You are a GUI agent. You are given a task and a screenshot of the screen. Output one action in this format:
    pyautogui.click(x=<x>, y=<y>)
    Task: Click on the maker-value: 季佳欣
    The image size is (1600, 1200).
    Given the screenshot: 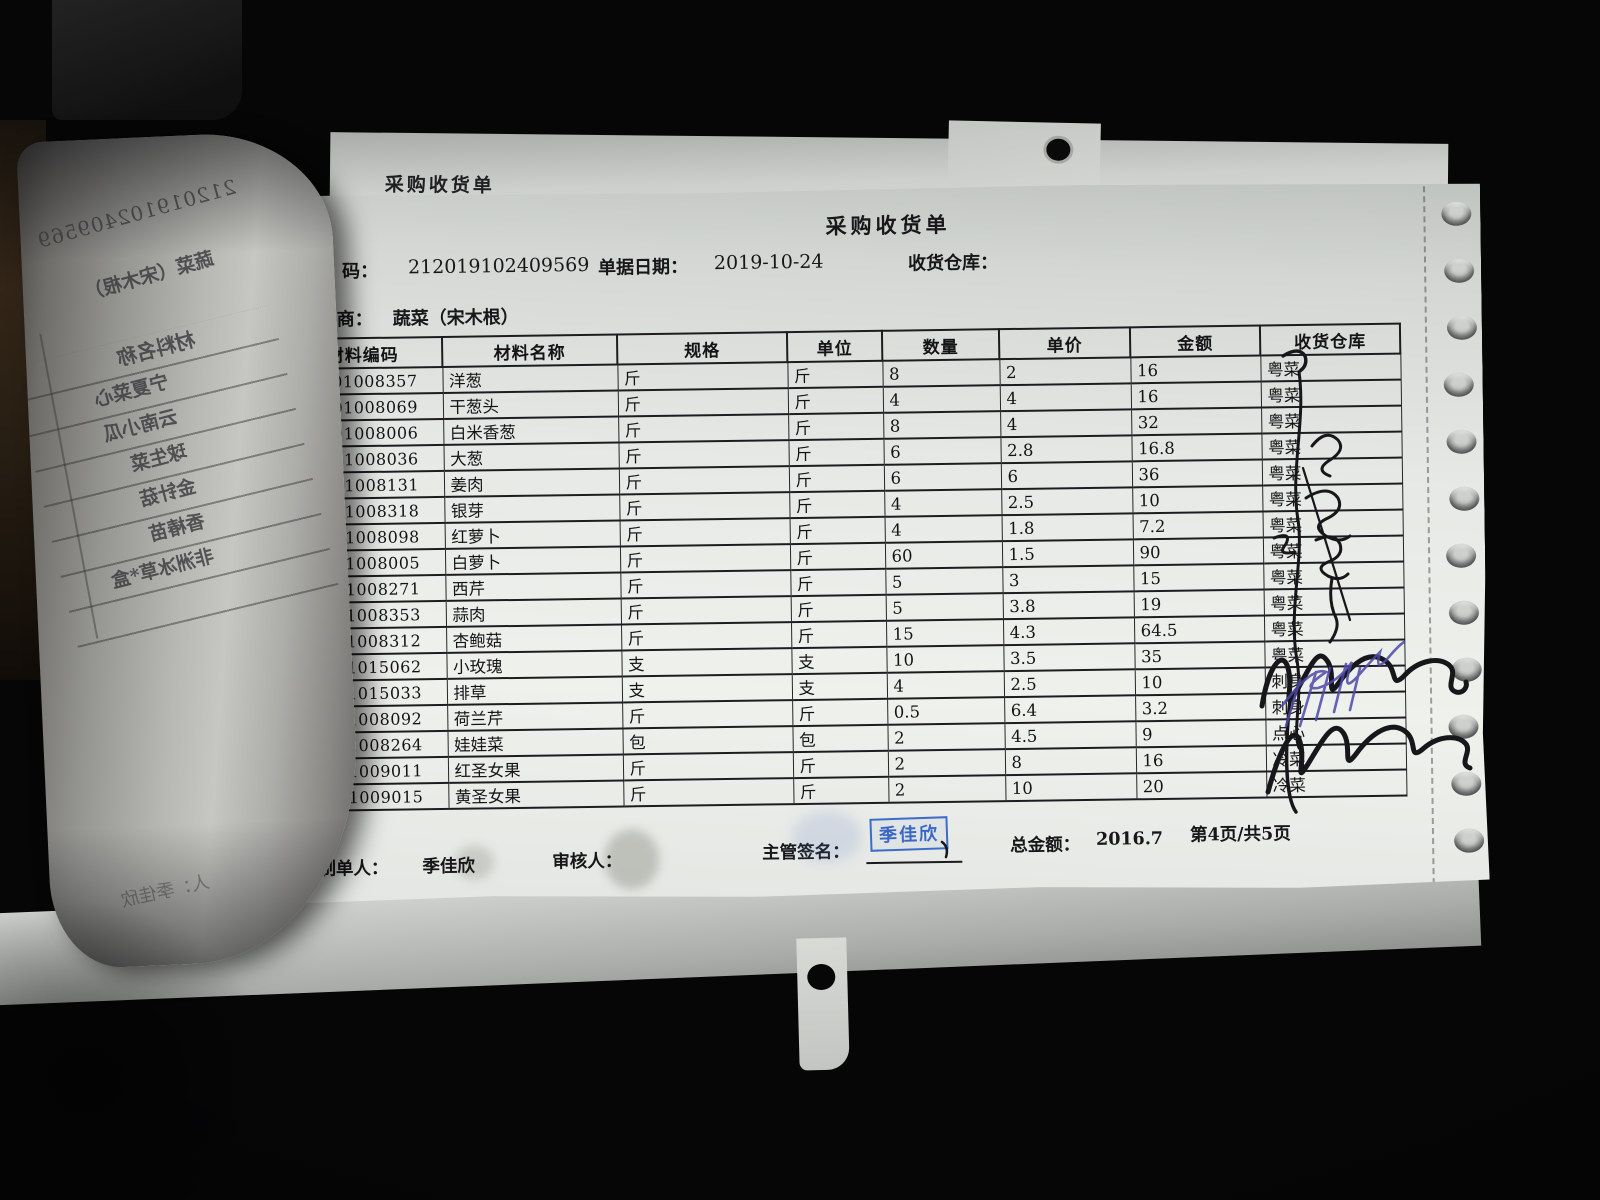 What is the action you would take?
    pyautogui.click(x=449, y=867)
    